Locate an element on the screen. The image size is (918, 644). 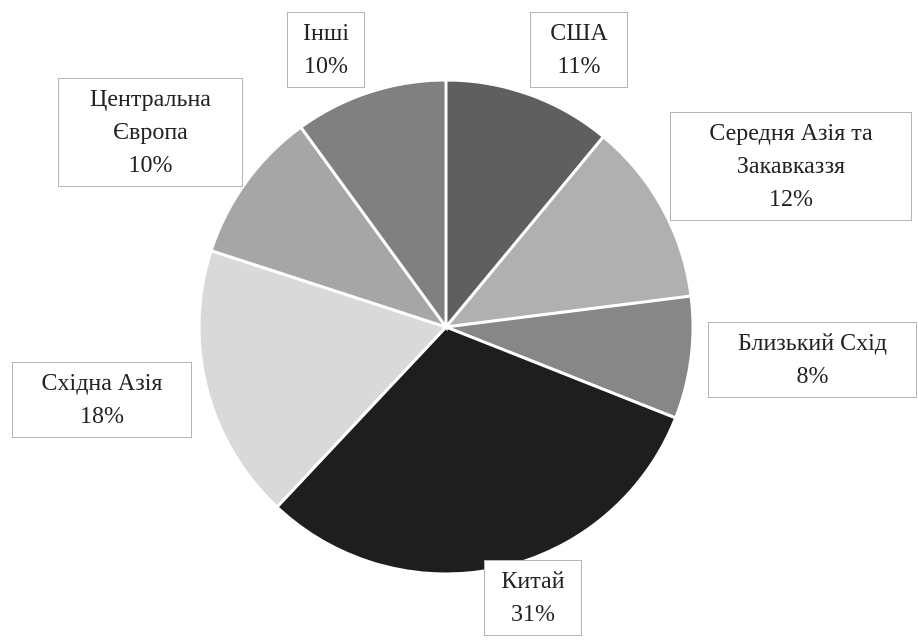
data-label: Центральна Європа 10% is located at coordinates (150, 132).